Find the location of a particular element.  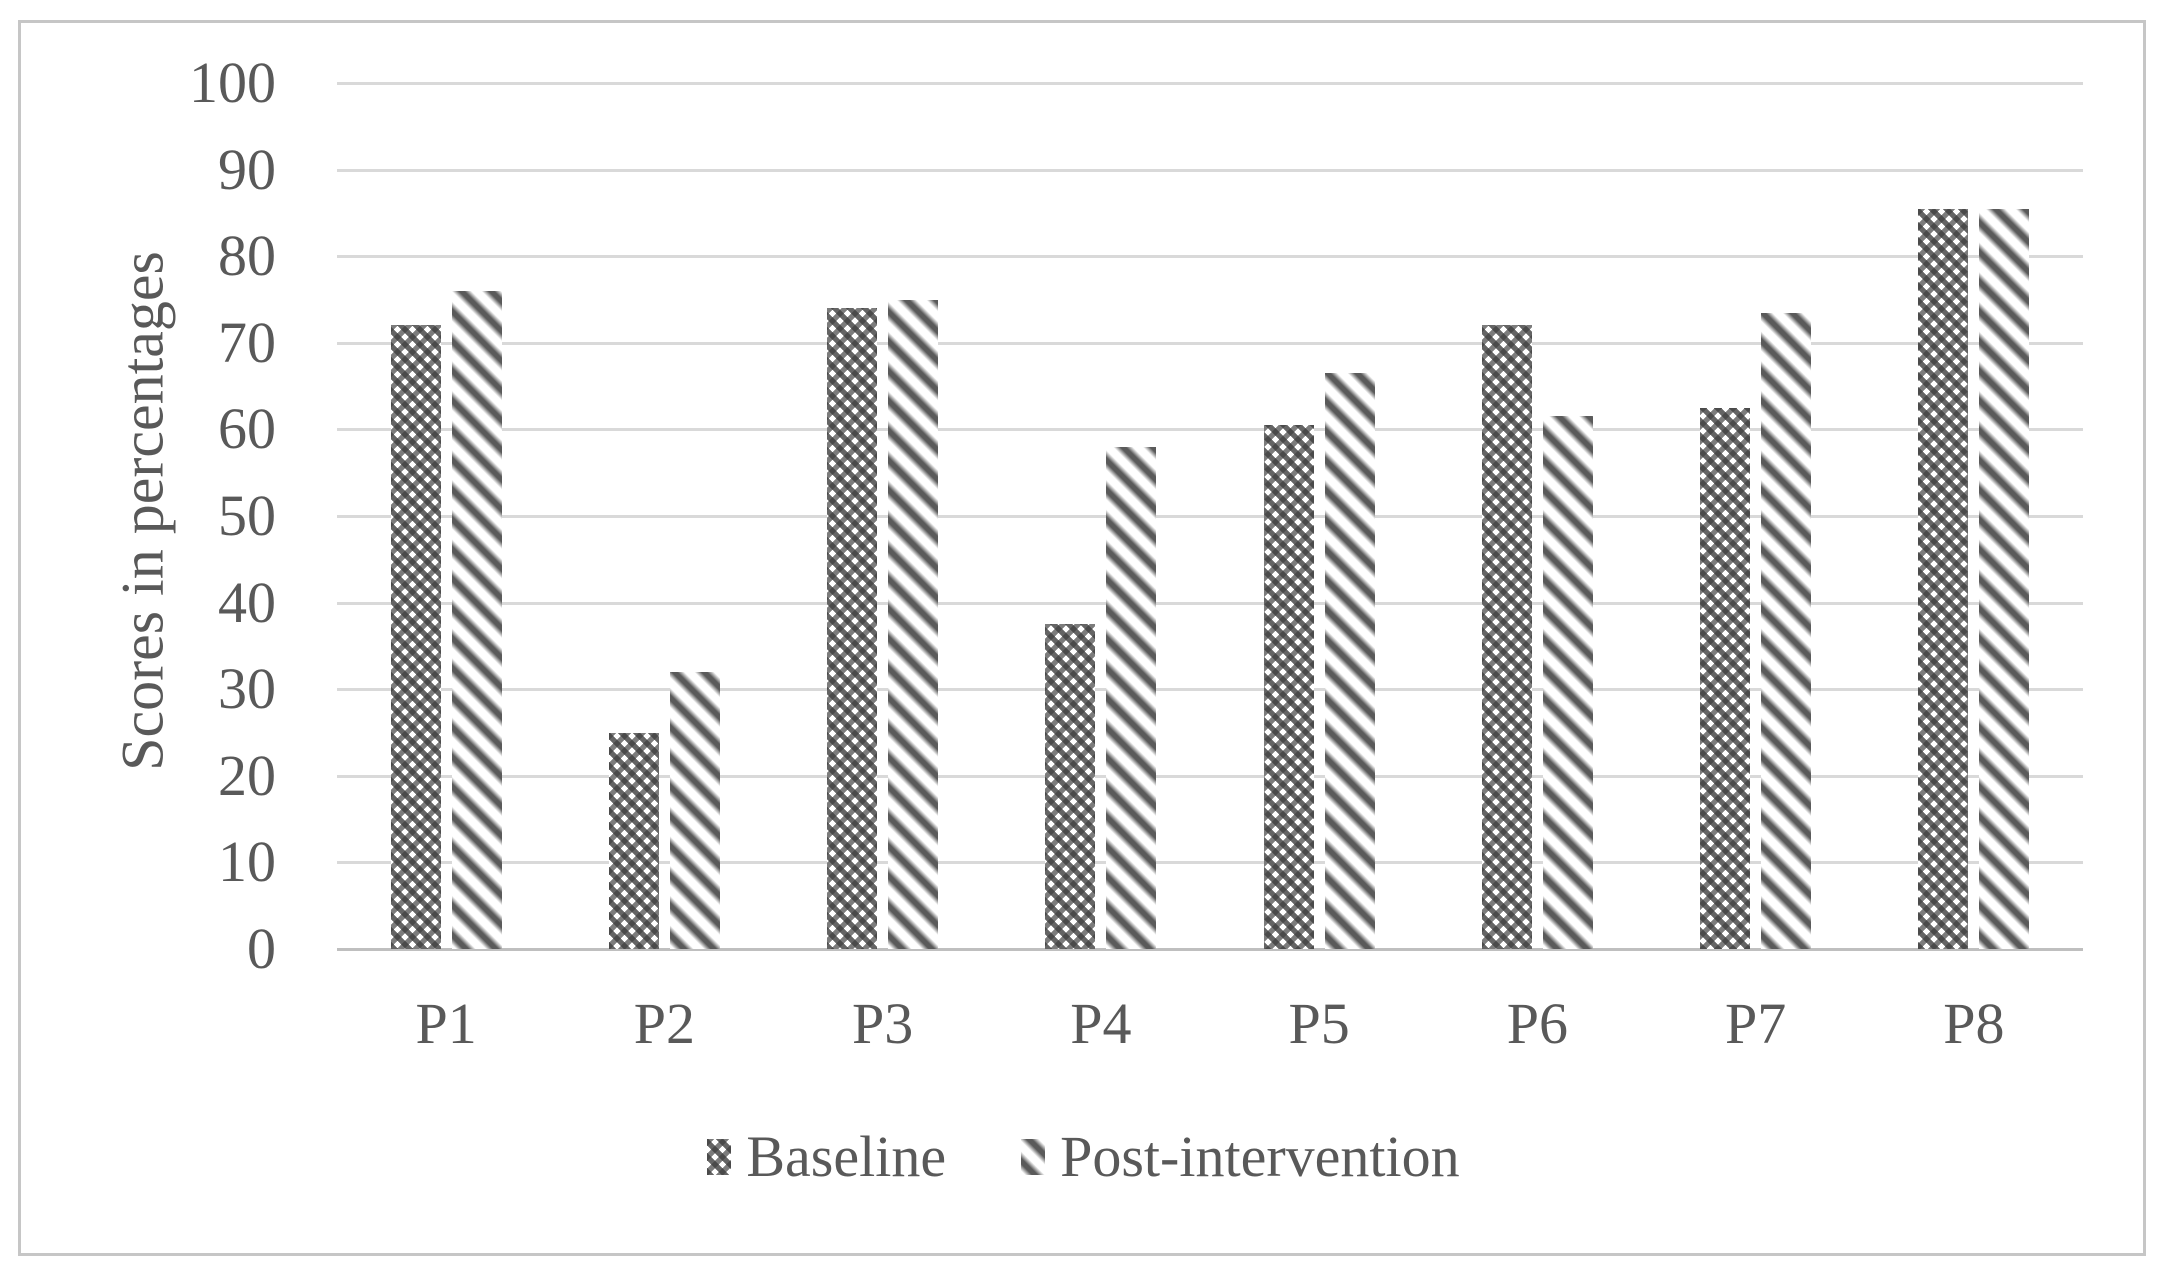

x-tick-label-p6: P6 is located at coordinates (1537, 1023).